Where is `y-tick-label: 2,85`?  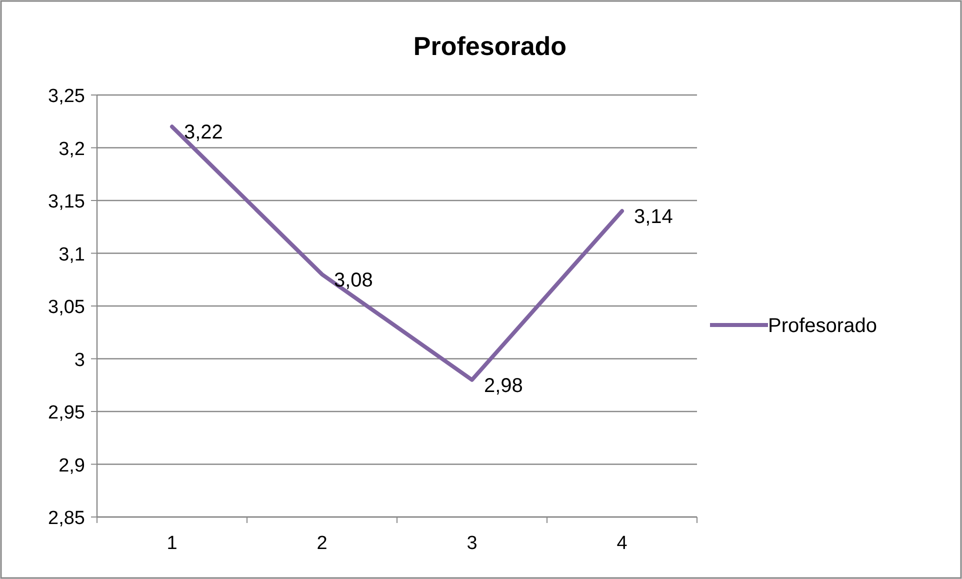
y-tick-label: 2,85 is located at coordinates (66, 518).